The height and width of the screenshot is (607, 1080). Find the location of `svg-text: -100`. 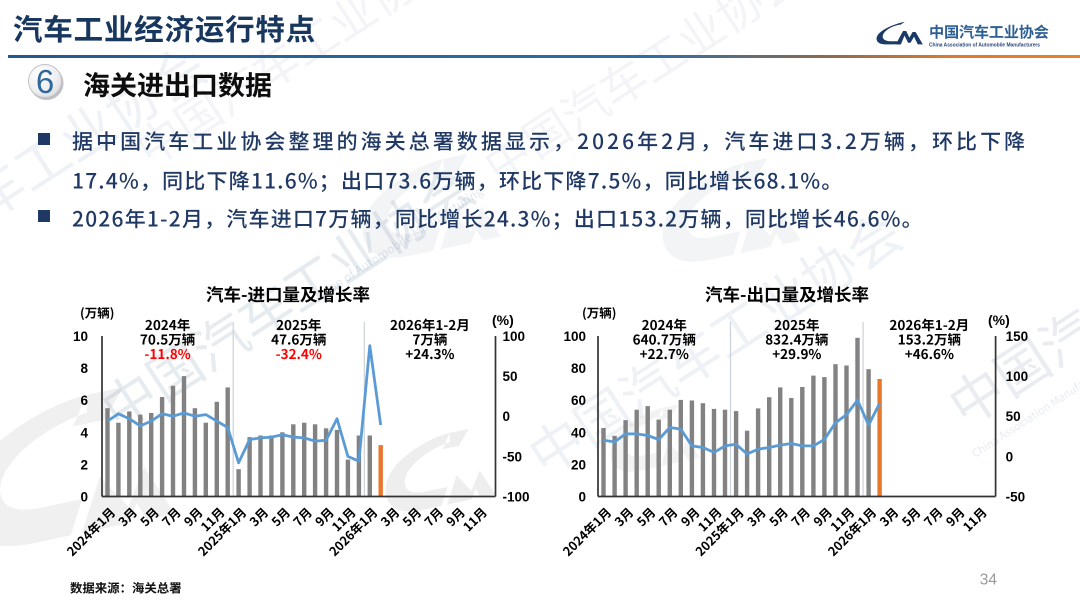

svg-text: -100 is located at coordinates (516, 497).